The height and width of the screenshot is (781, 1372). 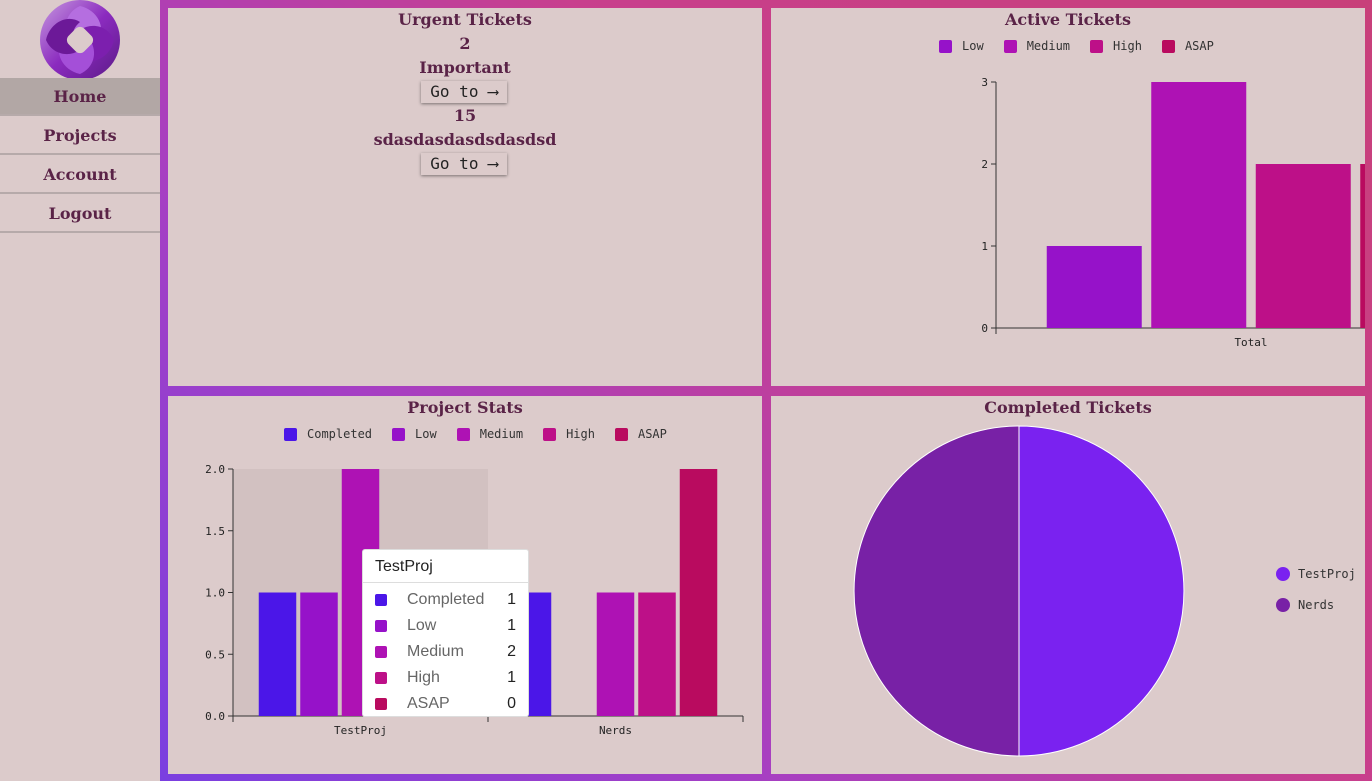 What do you see at coordinates (340, 434) in the screenshot?
I see `legend-label-completed: Completed` at bounding box center [340, 434].